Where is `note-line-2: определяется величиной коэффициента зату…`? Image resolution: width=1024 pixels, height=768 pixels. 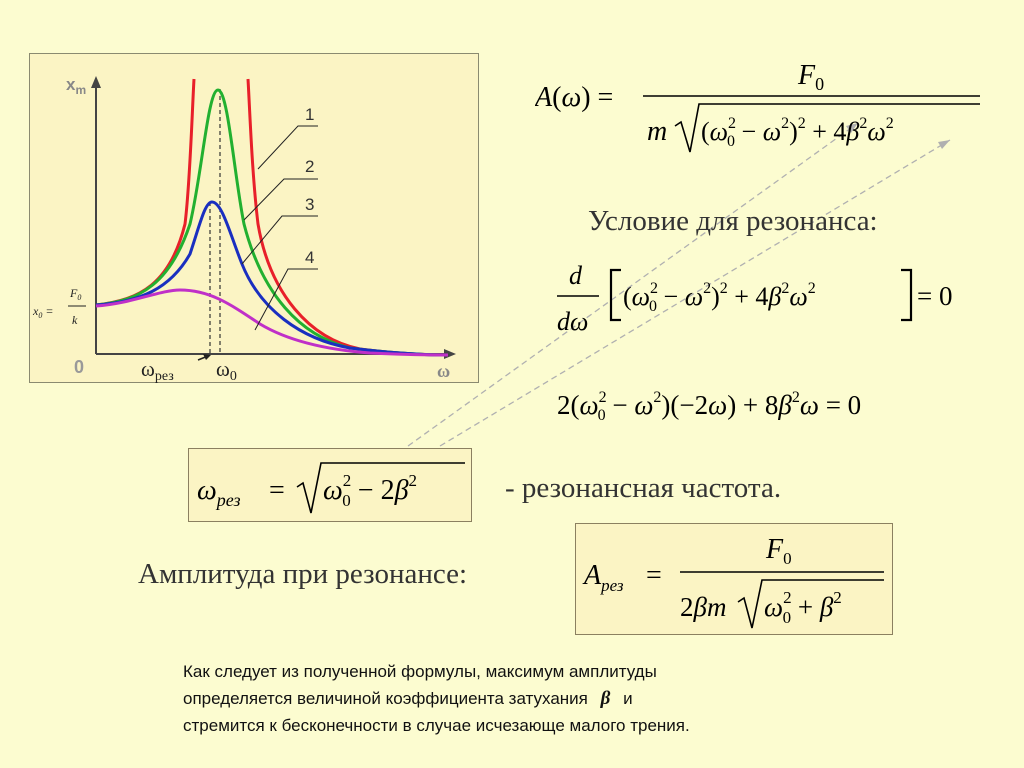 note-line-2: определяется величиной коэффициента зату… is located at coordinates (543, 698).